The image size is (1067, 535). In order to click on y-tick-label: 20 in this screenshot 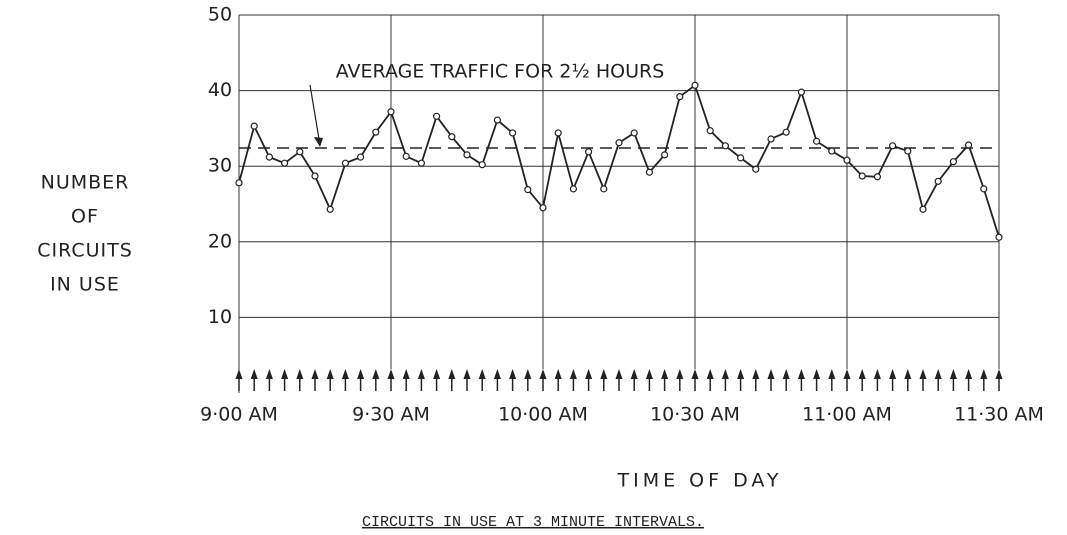, I will do `click(220, 241)`.